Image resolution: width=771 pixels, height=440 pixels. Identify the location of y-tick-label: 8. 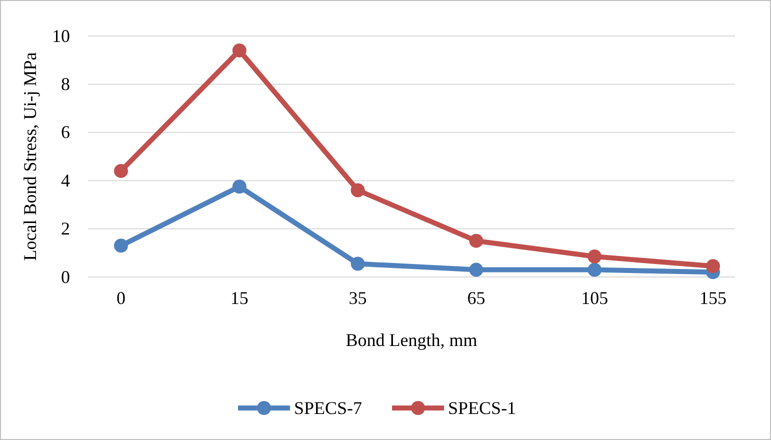
(65, 84).